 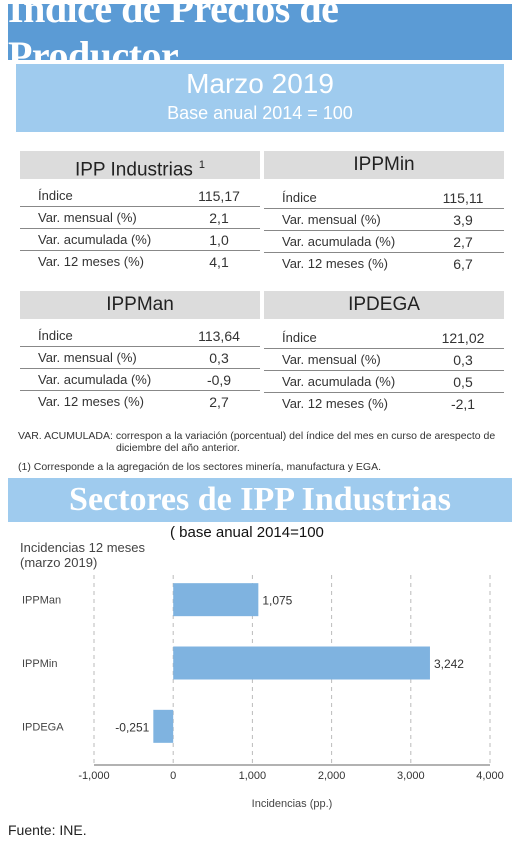 I want to click on data-label: 1,075, so click(x=277, y=601).